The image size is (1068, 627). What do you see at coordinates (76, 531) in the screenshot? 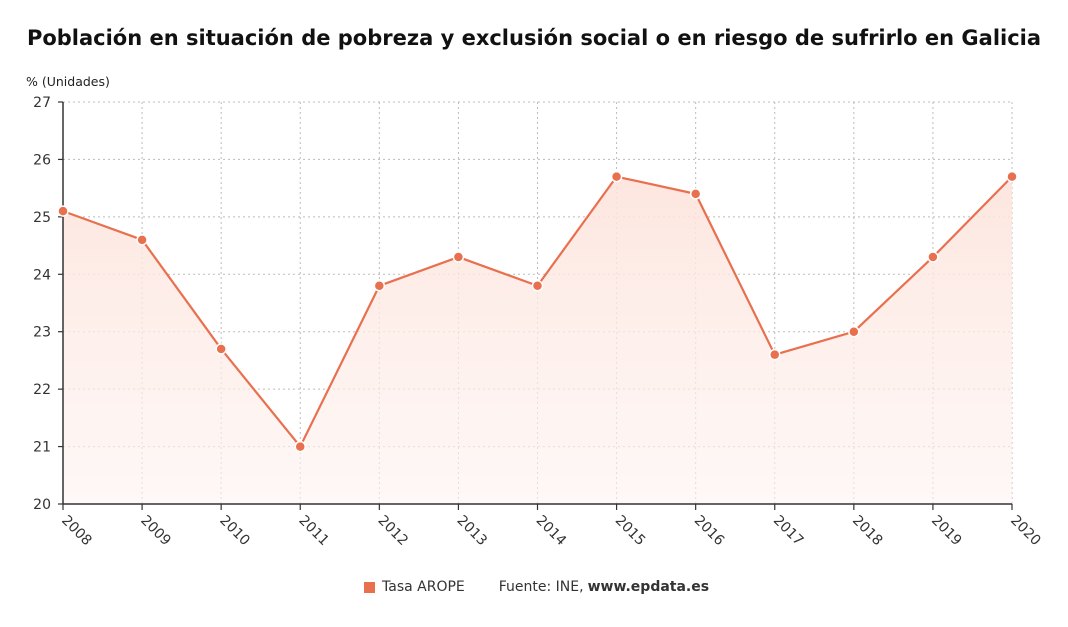
I see `x-tick-label: 2008` at bounding box center [76, 531].